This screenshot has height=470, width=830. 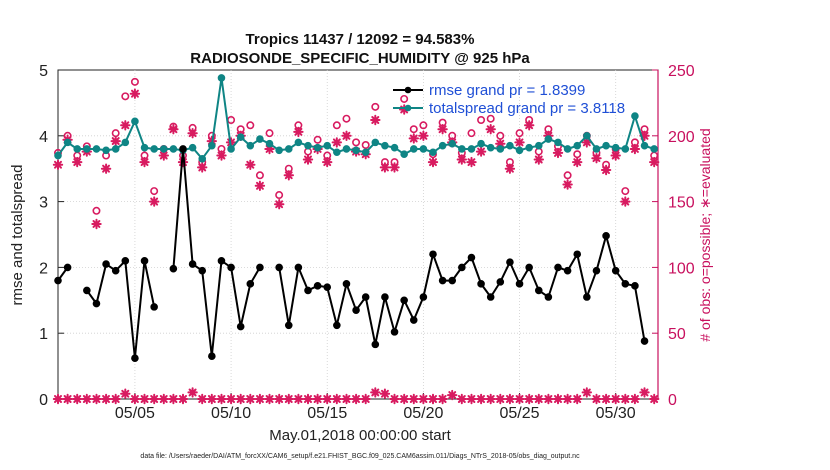 What do you see at coordinates (43, 71) in the screenshot?
I see `y-tick-label-left: 5` at bounding box center [43, 71].